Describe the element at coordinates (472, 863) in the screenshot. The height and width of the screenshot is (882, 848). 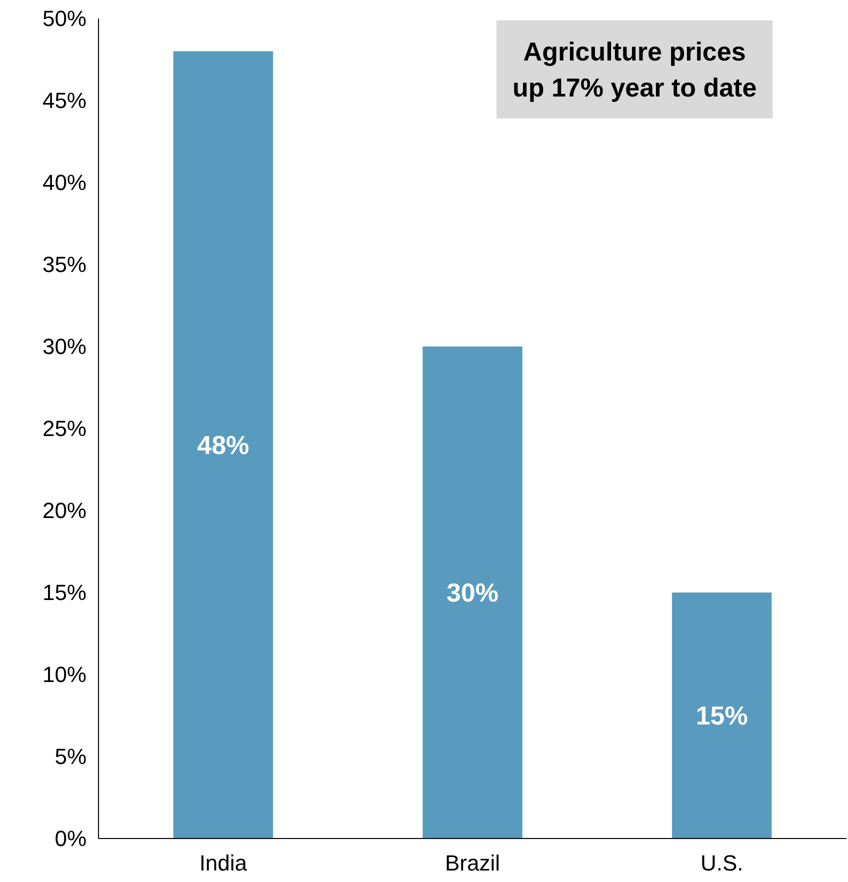
I see `x-tick-label: Brazil` at that location.